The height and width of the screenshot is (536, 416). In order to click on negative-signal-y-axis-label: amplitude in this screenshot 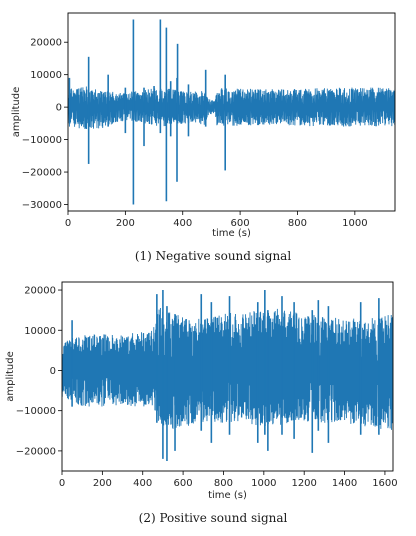, I will do `click(16, 112)`.